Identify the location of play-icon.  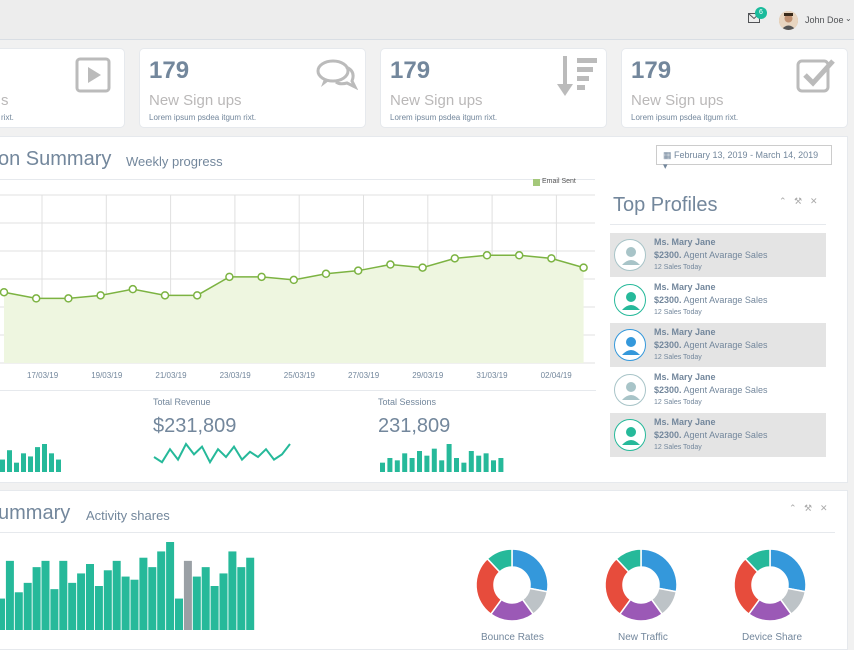
(93, 75).